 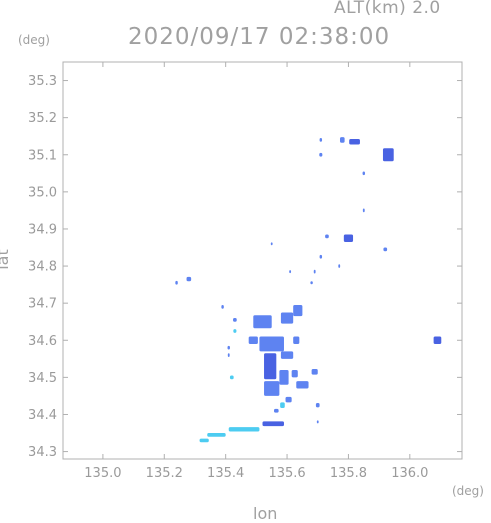 What do you see at coordinates (164, 473) in the screenshot?
I see `x-tick-label: 135.2` at bounding box center [164, 473].